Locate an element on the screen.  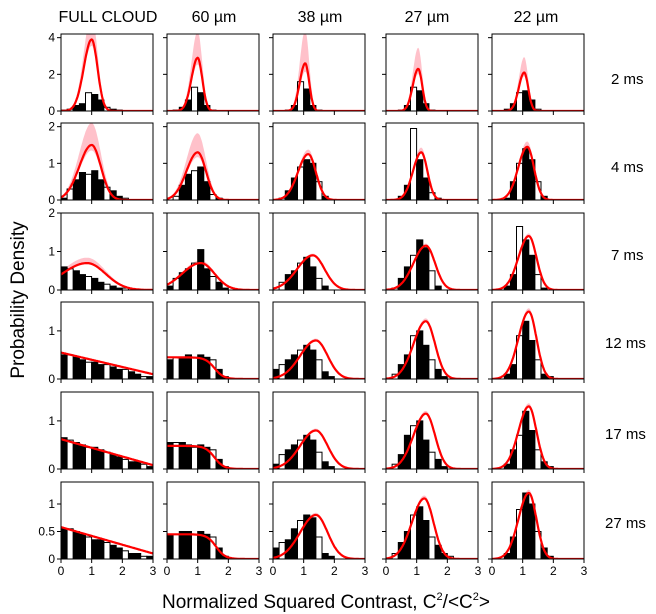
panel-r0-c4 is located at coordinates (536, 74).